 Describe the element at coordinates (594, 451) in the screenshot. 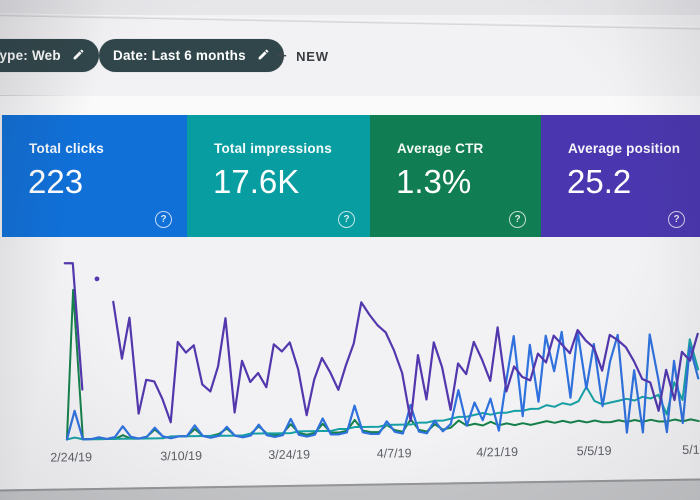

I see `x-tick-label: 5/5/19` at that location.